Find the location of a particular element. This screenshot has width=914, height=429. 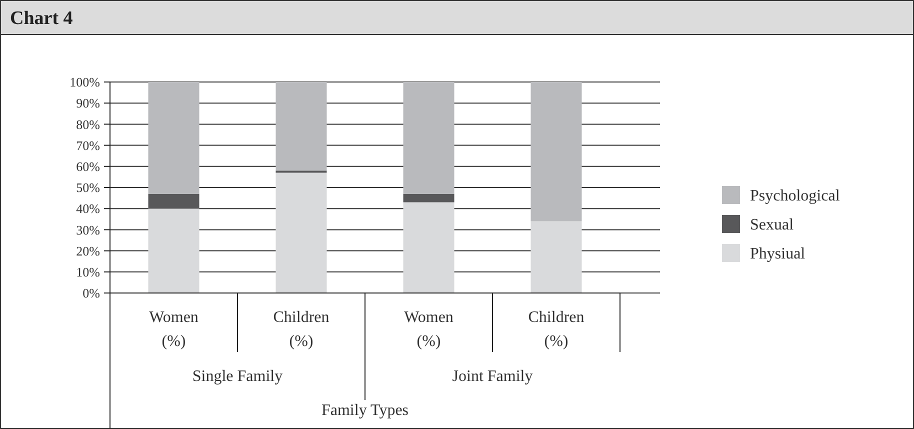

legend-label: Physiual is located at coordinates (778, 254).